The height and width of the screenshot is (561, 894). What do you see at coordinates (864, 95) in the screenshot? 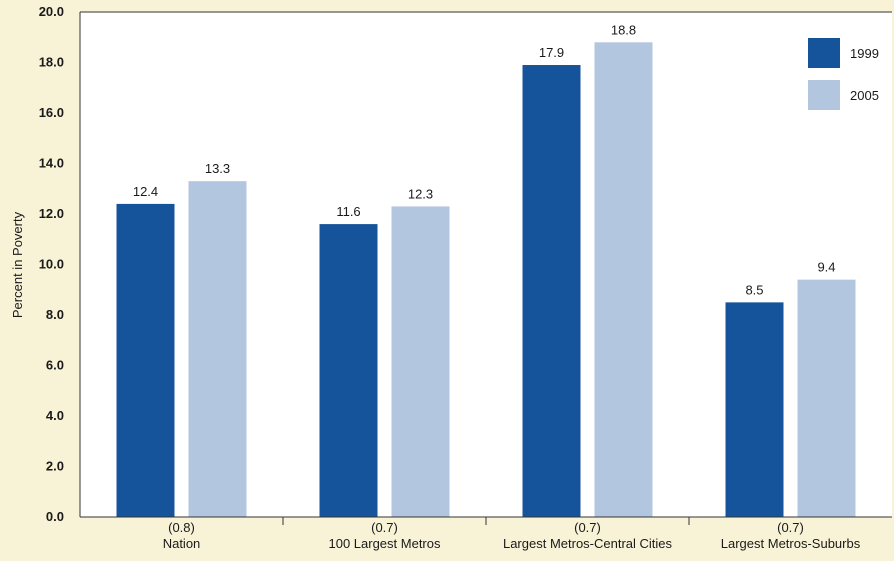
I see `legend-label-2005: 2005` at bounding box center [864, 95].